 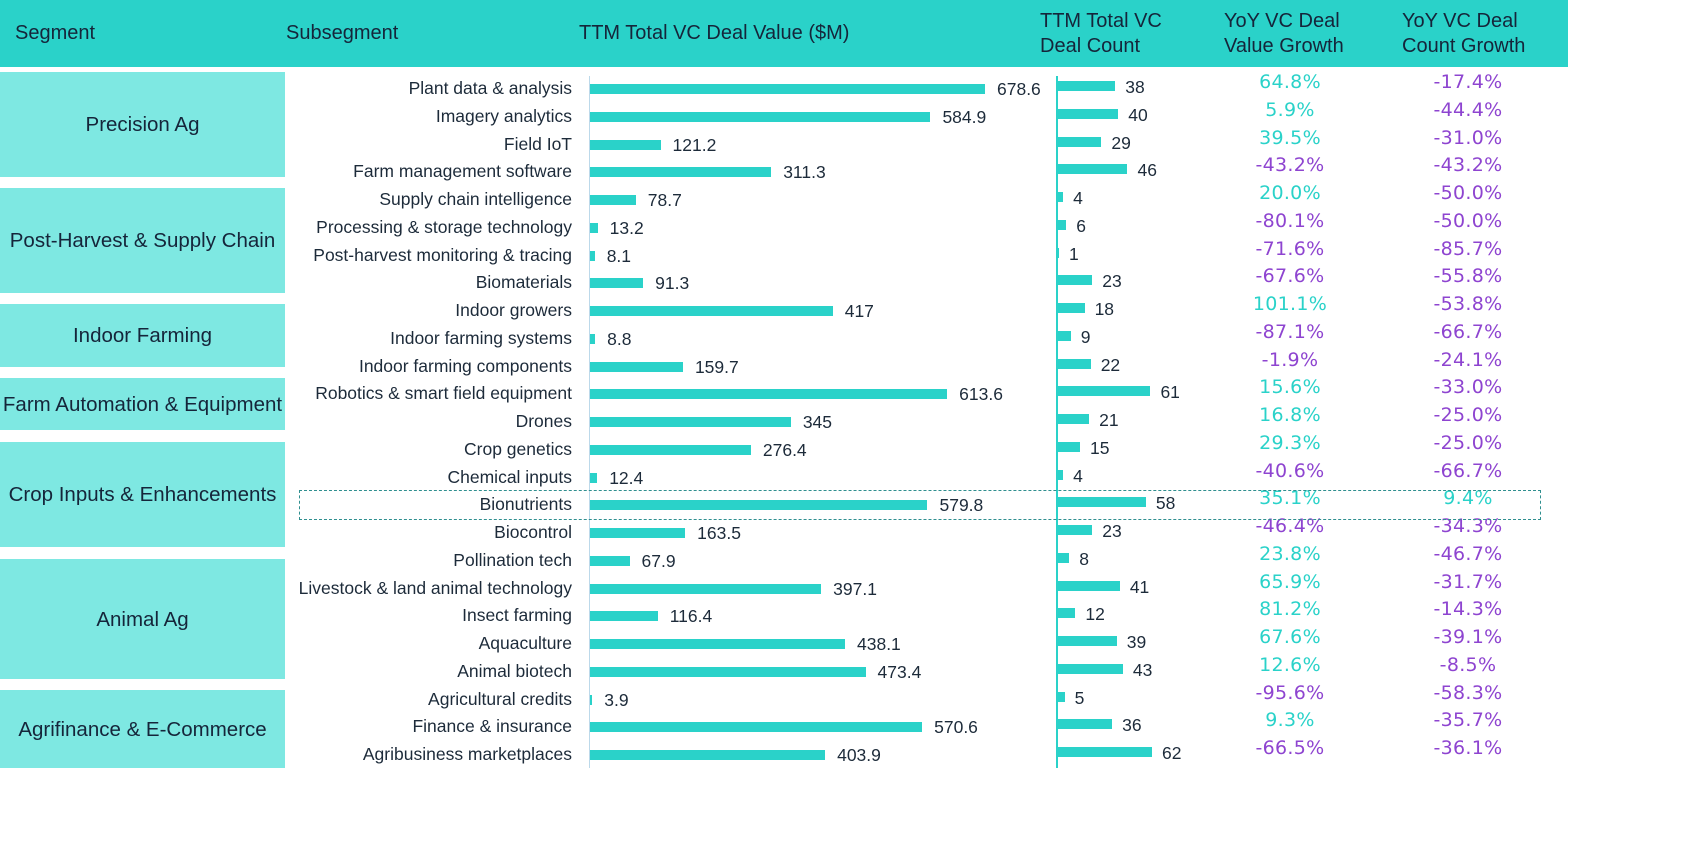 I want to click on subsegment-label: Pollination tech, so click(x=512, y=559).